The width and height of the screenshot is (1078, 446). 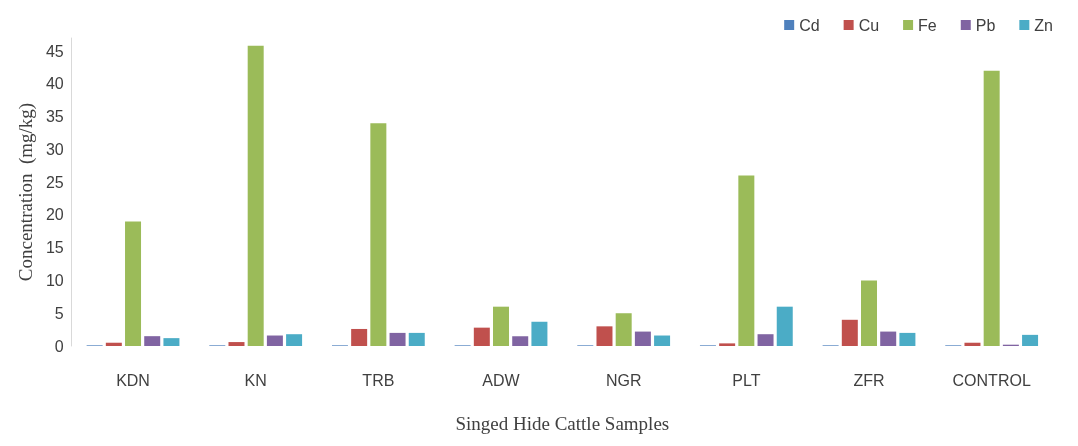 What do you see at coordinates (54, 182) in the screenshot?
I see `y-tick-label: 25` at bounding box center [54, 182].